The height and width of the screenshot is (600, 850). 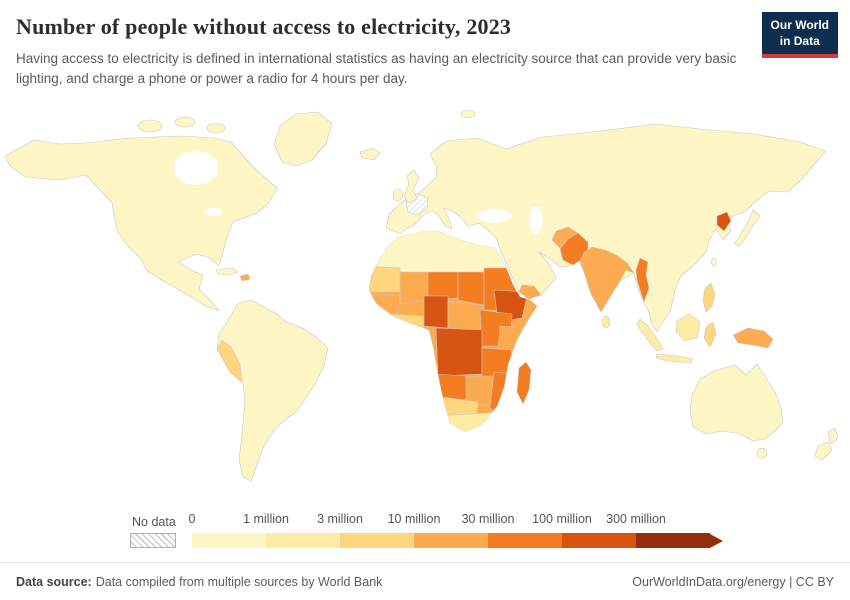 I want to click on legend-tick-label: 300 million, so click(x=636, y=519).